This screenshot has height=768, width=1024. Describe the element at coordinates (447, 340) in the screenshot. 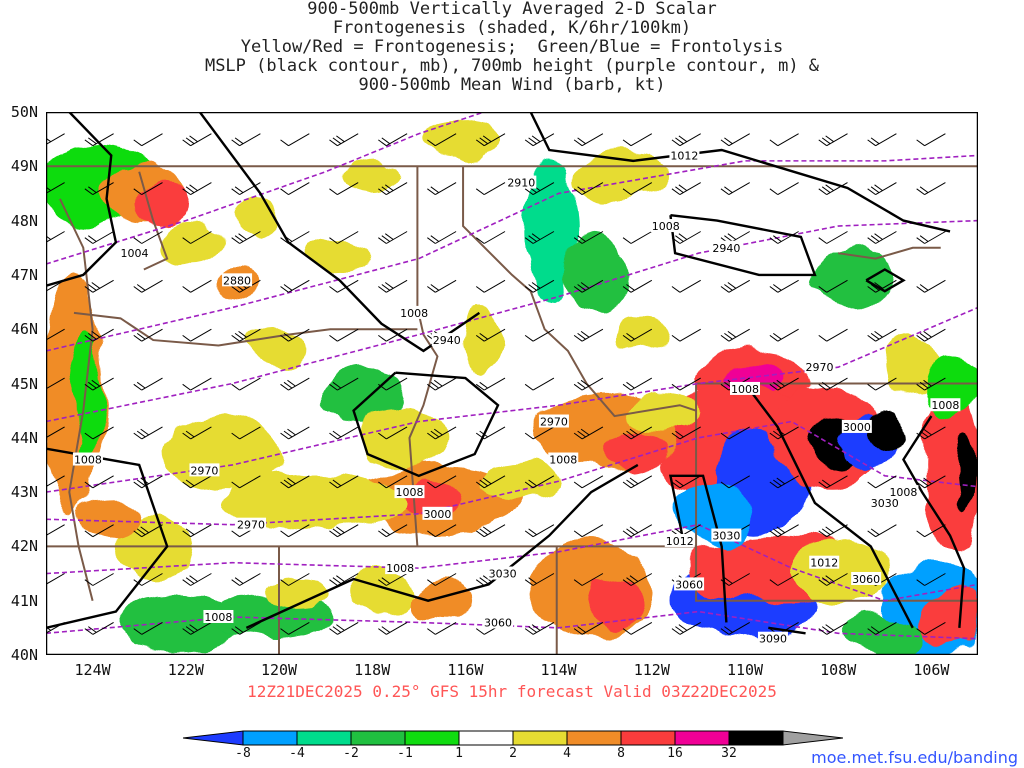

I see `contour-label: 2940` at that location.